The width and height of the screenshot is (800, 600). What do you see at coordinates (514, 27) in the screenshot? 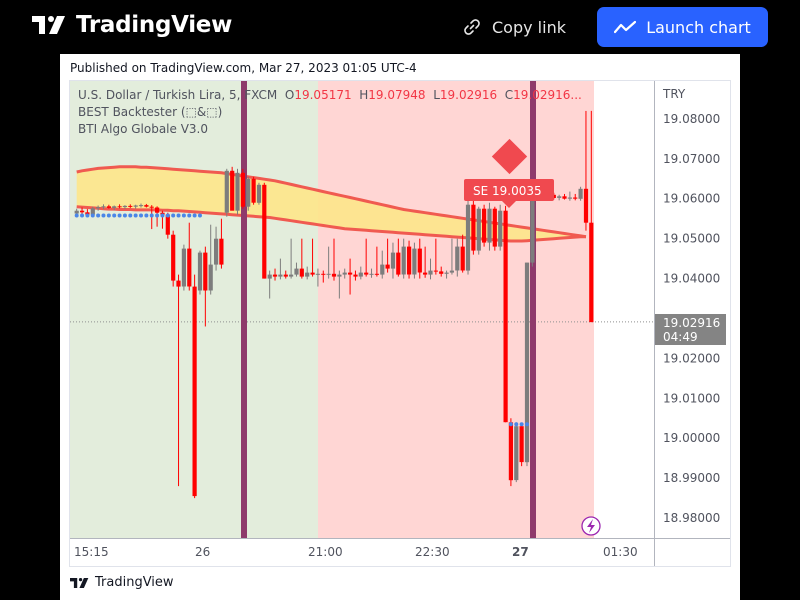
I see `copy-link-button: Copy link` at bounding box center [514, 27].